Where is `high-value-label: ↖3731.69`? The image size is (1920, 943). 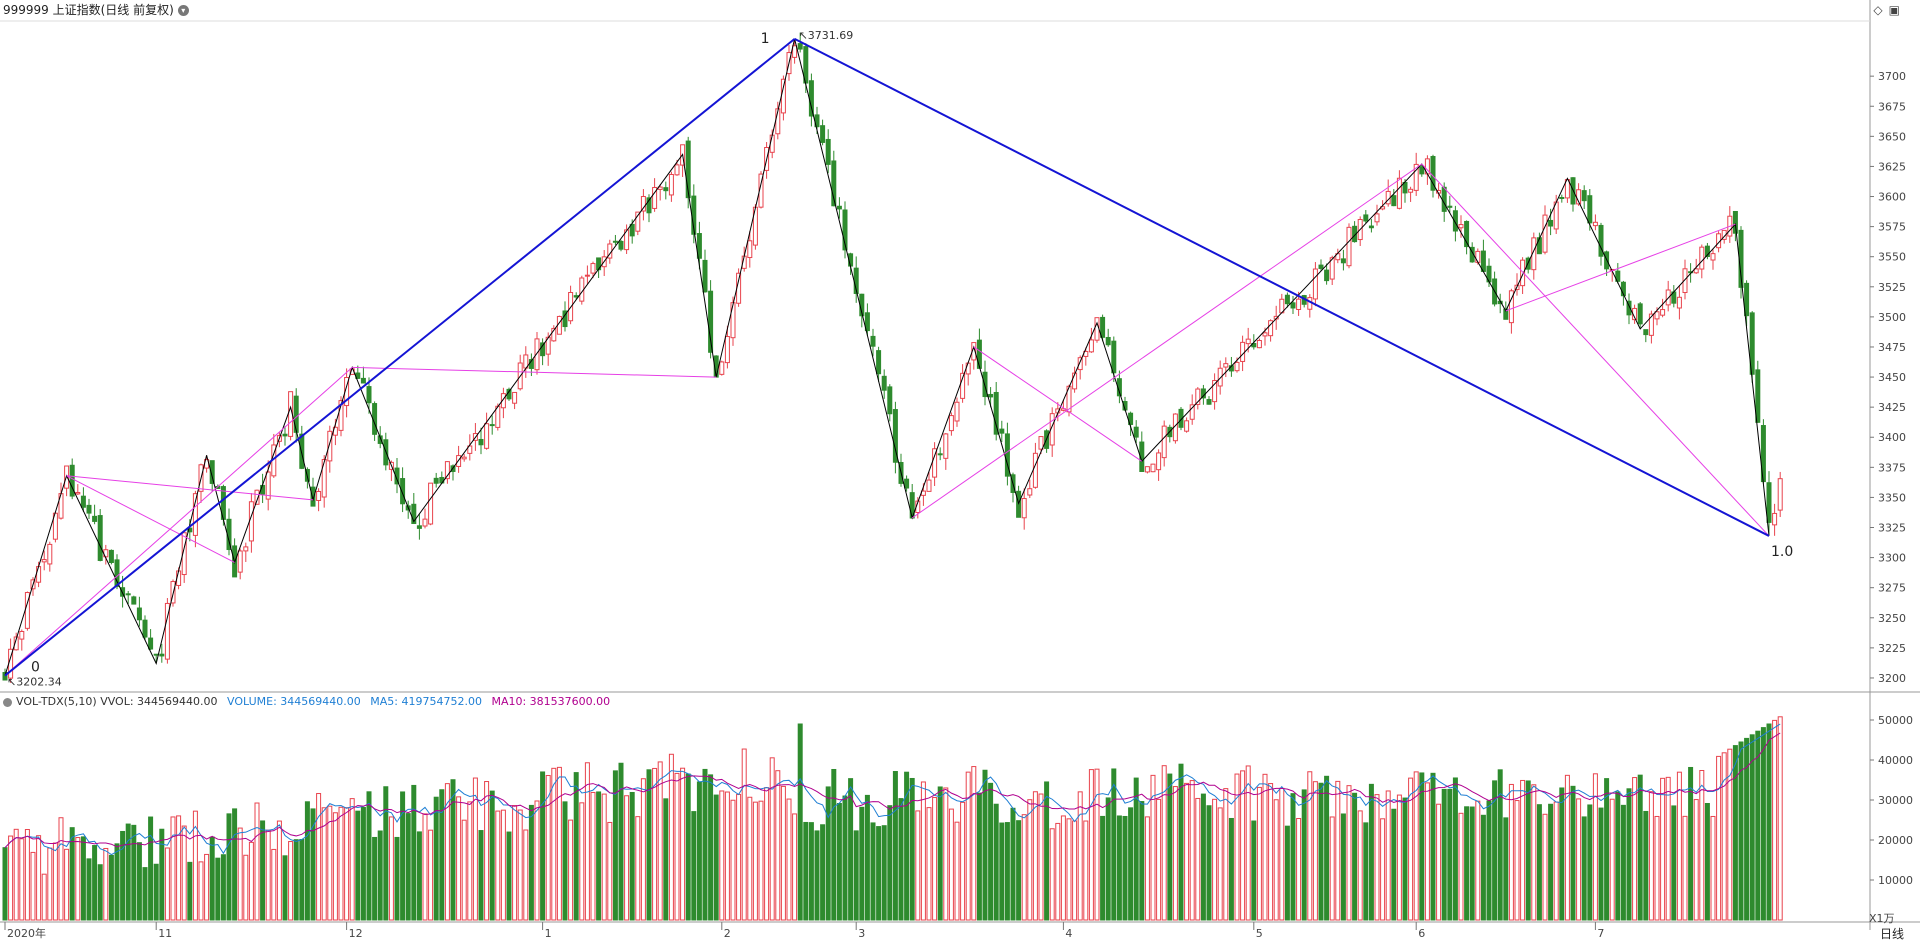 high-value-label: ↖3731.69 is located at coordinates (826, 35).